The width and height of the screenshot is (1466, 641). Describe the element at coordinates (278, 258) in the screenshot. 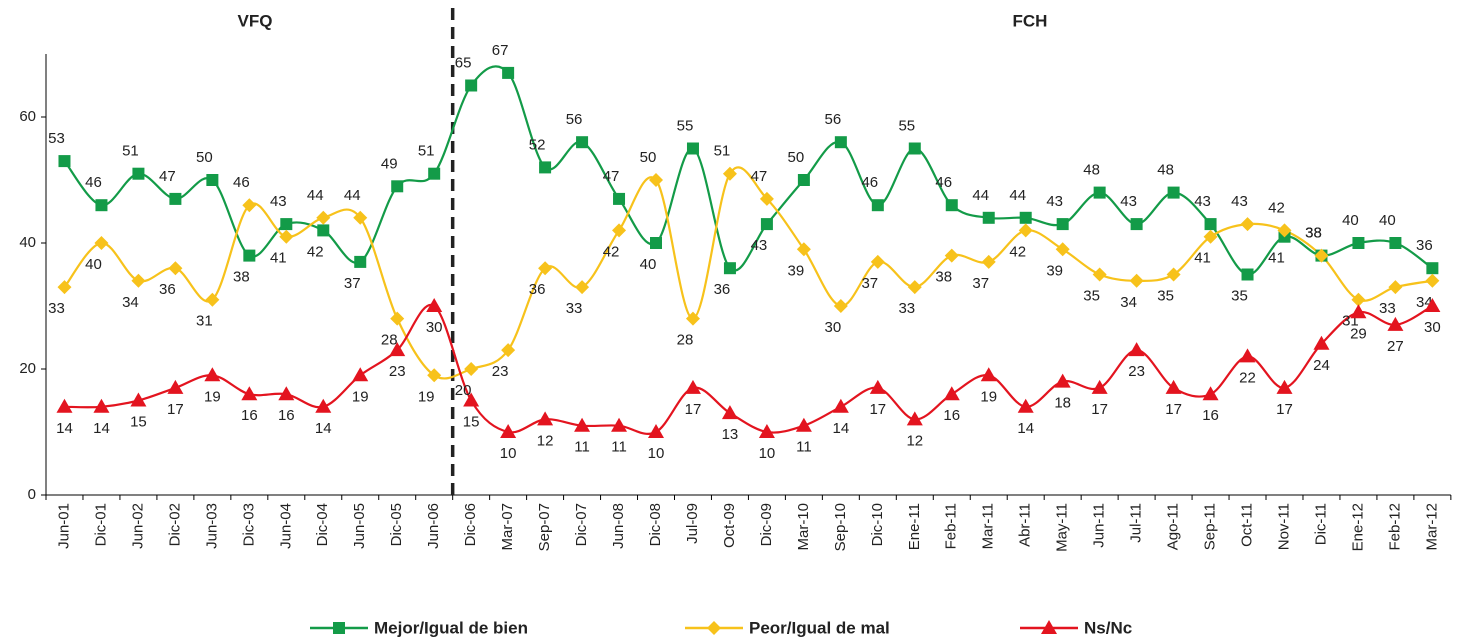

I see `data-label: 41` at that location.